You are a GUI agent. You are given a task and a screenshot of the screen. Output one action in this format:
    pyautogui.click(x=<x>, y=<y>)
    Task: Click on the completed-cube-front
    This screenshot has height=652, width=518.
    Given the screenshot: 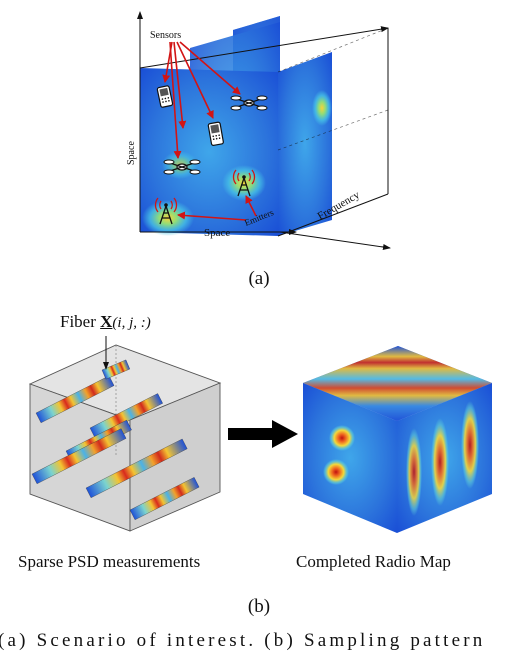 What is the action you would take?
    pyautogui.click(x=350, y=458)
    